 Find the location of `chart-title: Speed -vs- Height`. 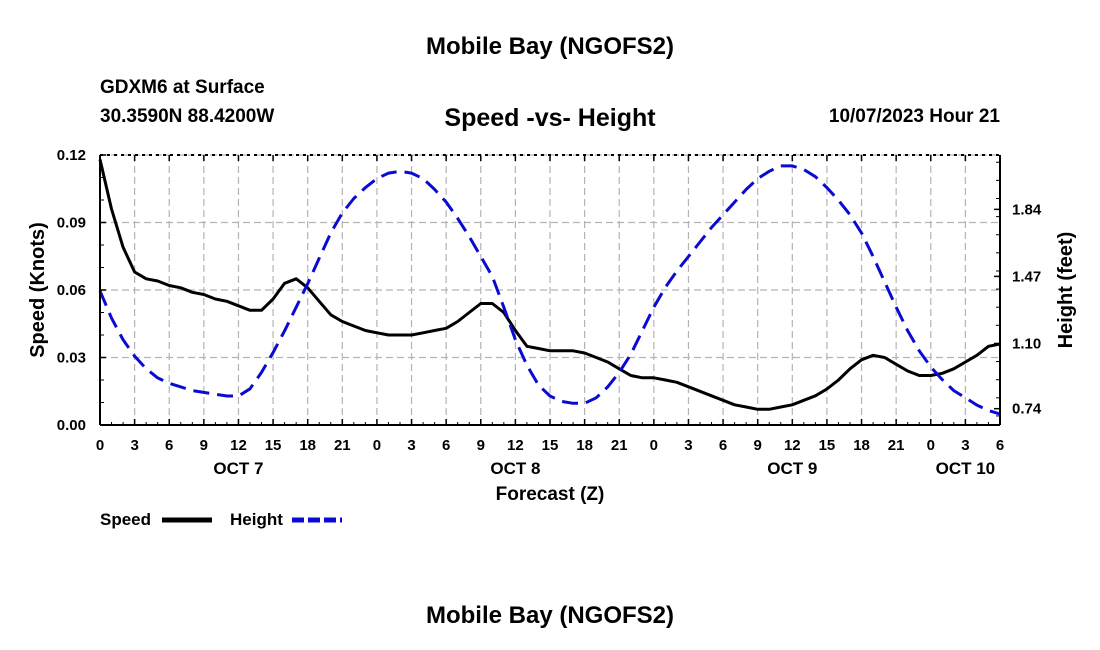

chart-title: Speed -vs- Height is located at coordinates (550, 118).